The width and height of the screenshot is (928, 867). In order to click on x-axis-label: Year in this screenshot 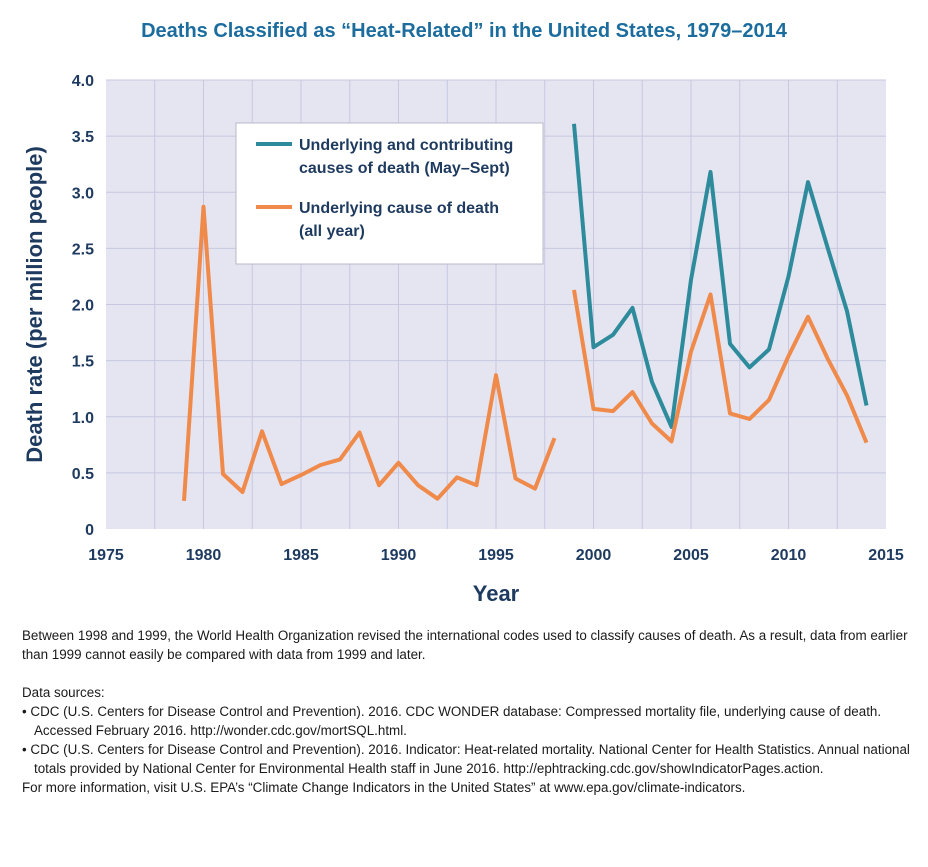, I will do `click(496, 593)`.